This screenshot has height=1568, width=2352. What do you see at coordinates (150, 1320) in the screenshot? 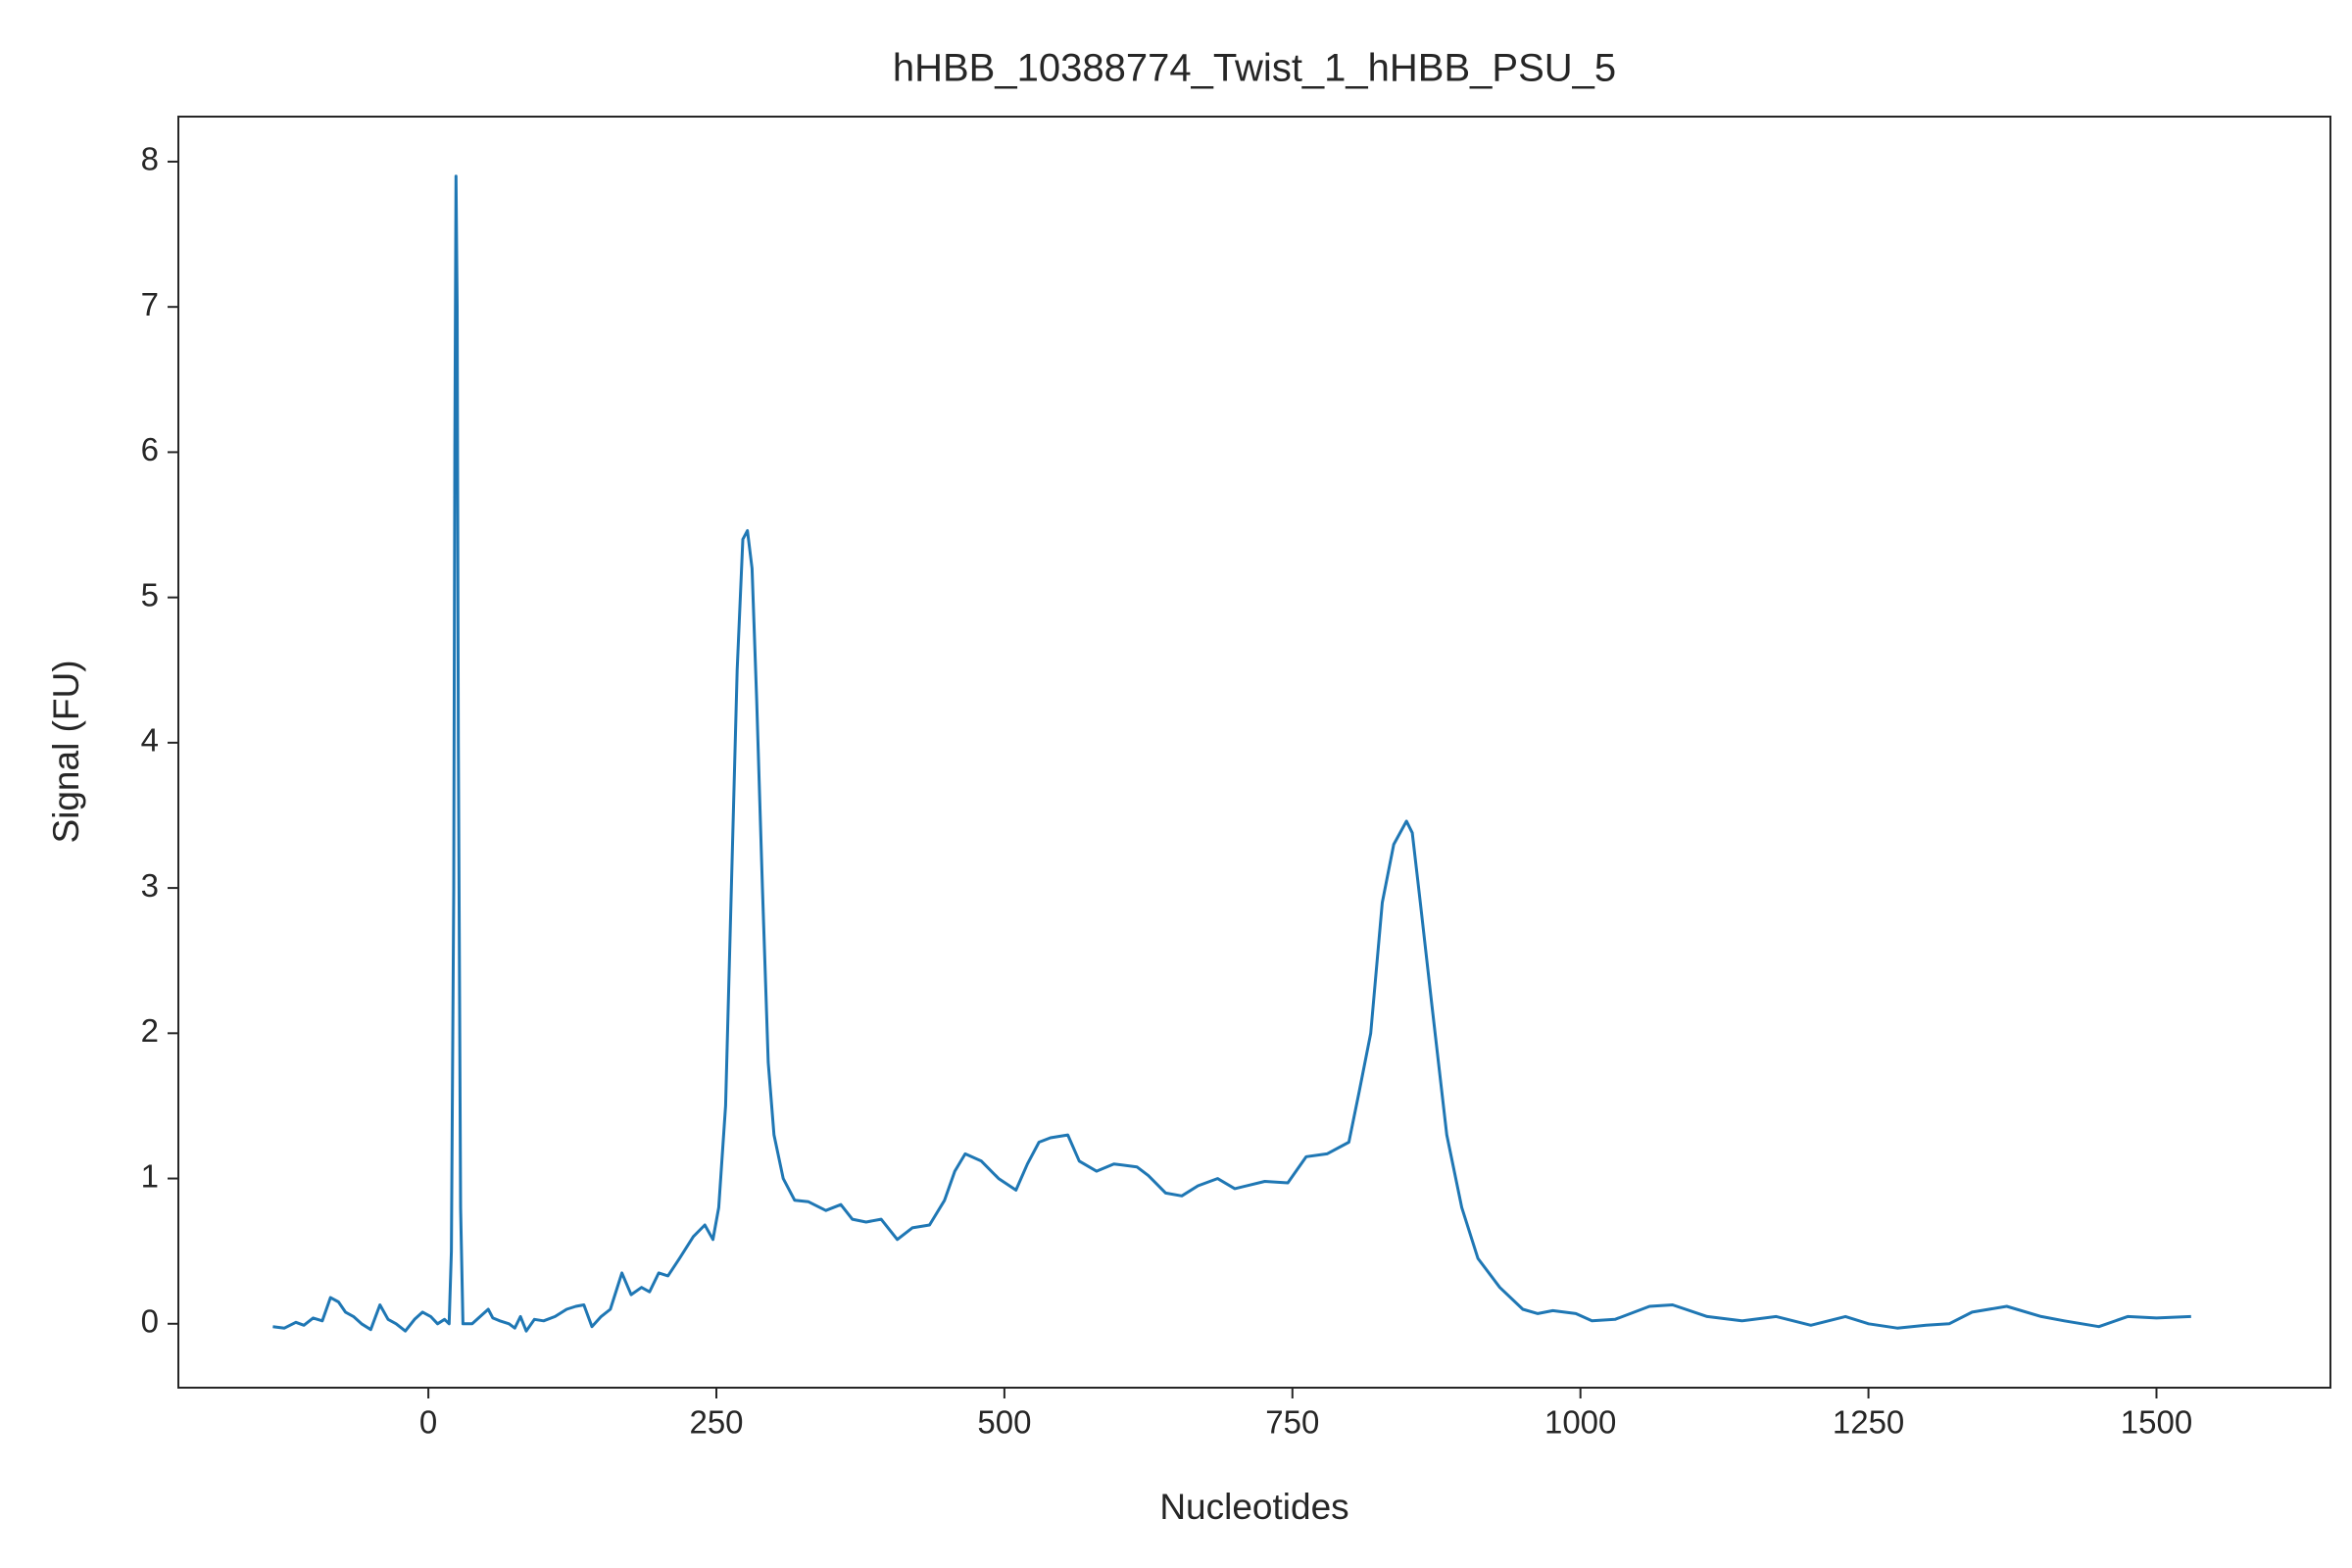
I see `y-tick-label: 0` at bounding box center [150, 1320].